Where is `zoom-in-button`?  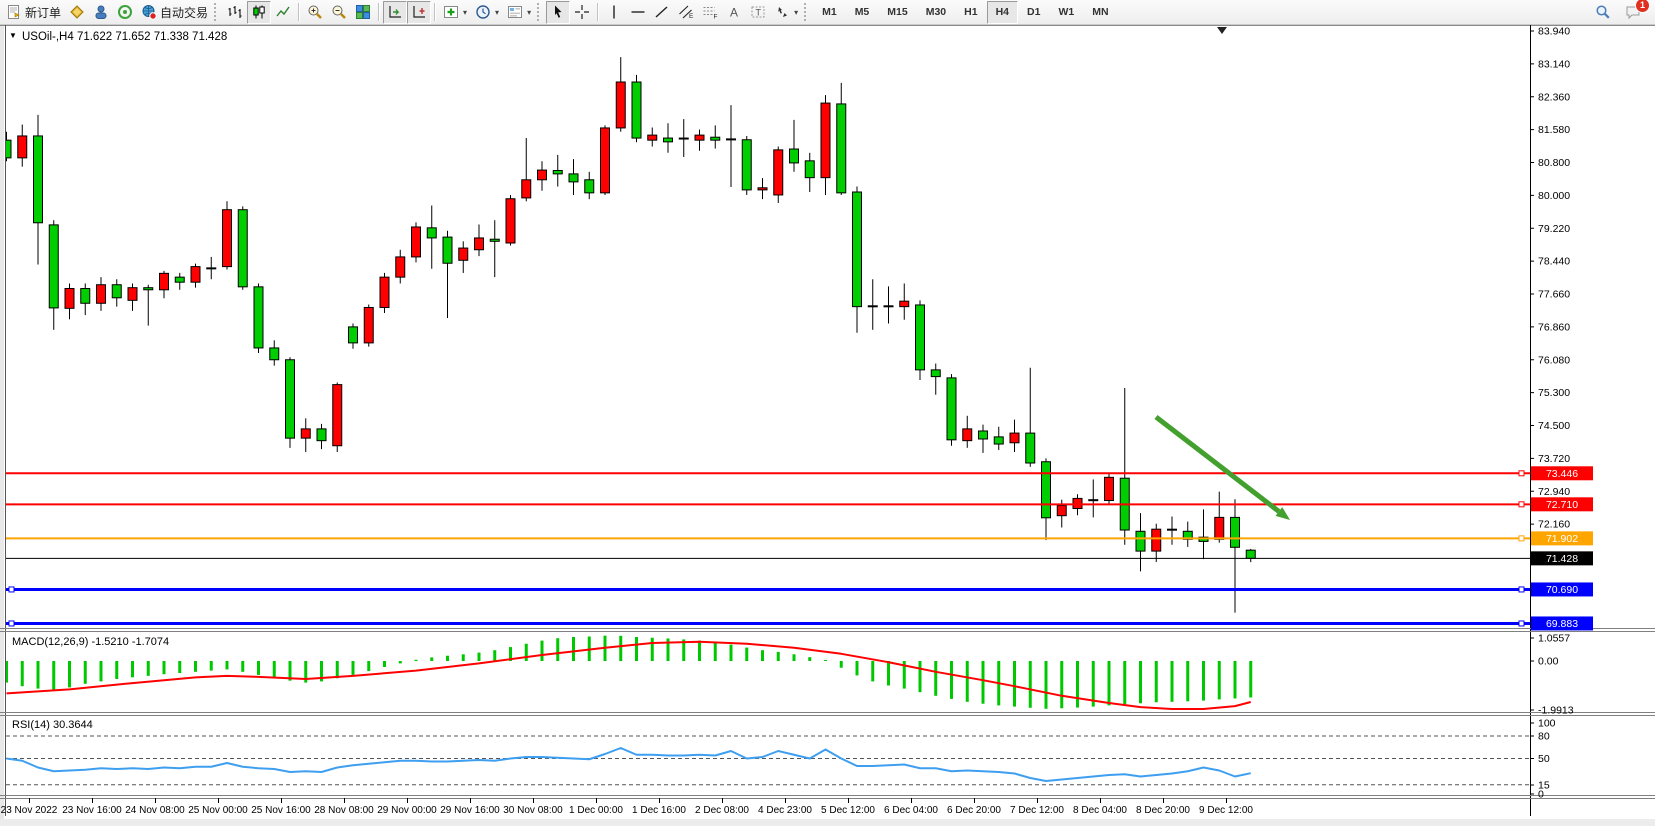
zoom-in-button is located at coordinates (315, 12).